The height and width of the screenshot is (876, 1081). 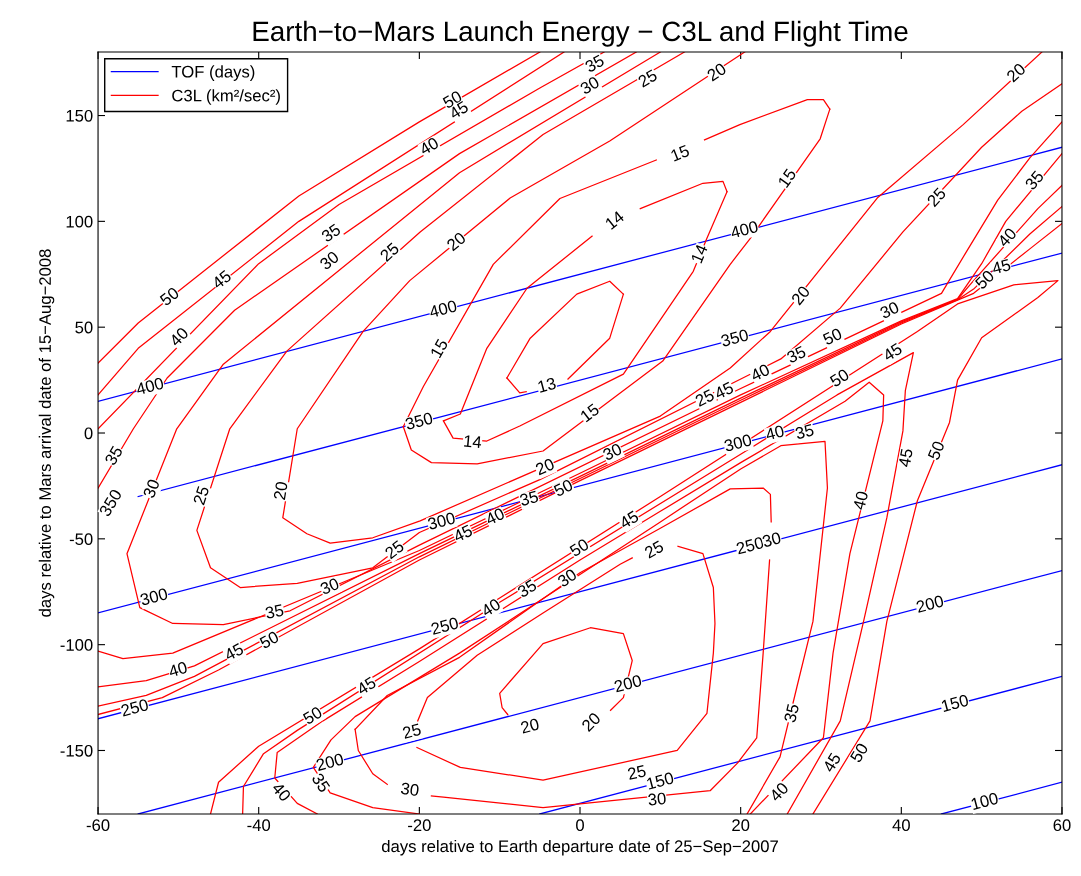 What do you see at coordinates (259, 825) in the screenshot?
I see `x-tick-label: -40` at bounding box center [259, 825].